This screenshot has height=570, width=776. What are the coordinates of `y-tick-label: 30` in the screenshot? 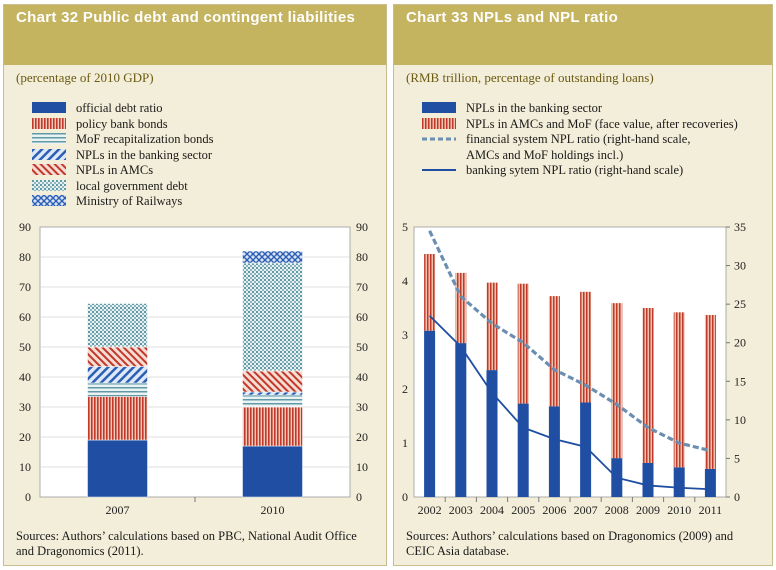 It's located at (25, 407).